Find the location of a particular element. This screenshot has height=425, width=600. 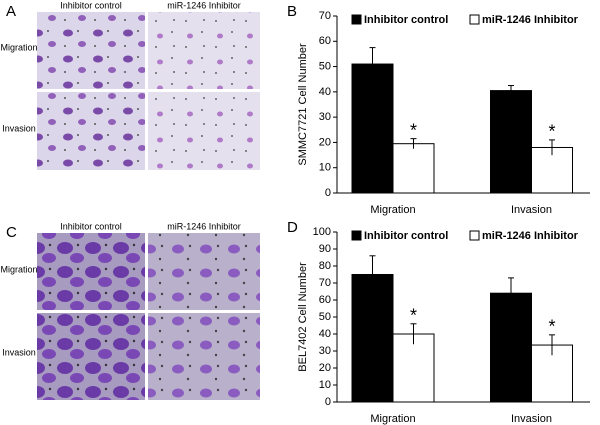

y-tick-label: 100 is located at coordinates (322, 232).